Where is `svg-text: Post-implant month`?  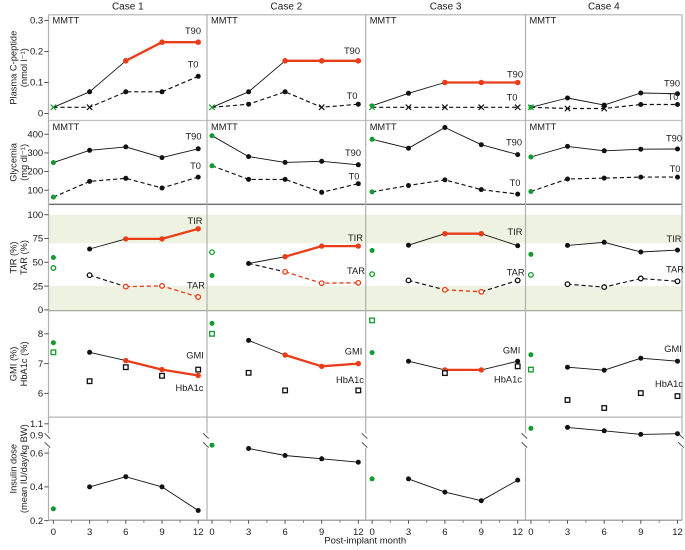 svg-text: Post-implant month is located at coordinates (365, 541).